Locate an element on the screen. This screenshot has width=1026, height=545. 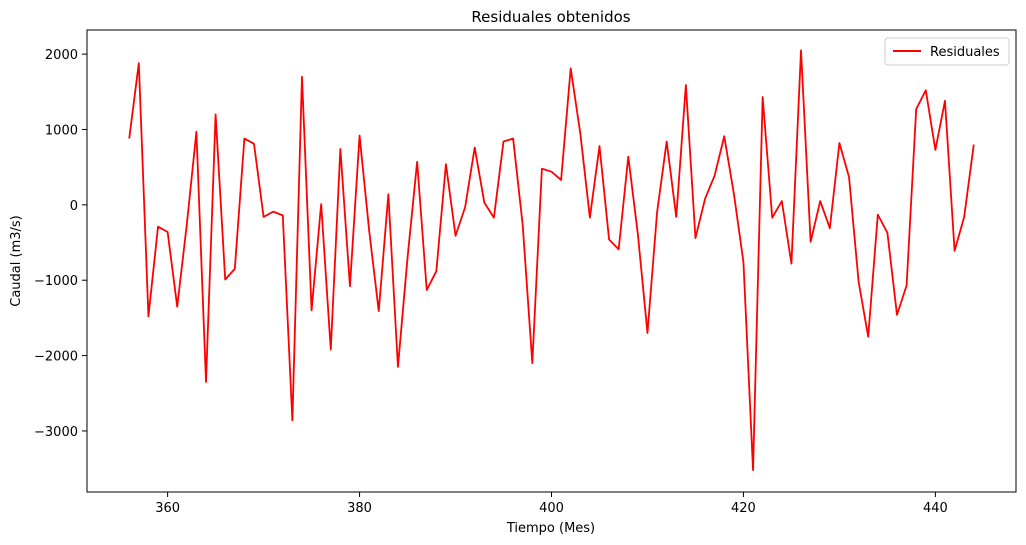
y-tick-label: 1000 is located at coordinates (61, 130).